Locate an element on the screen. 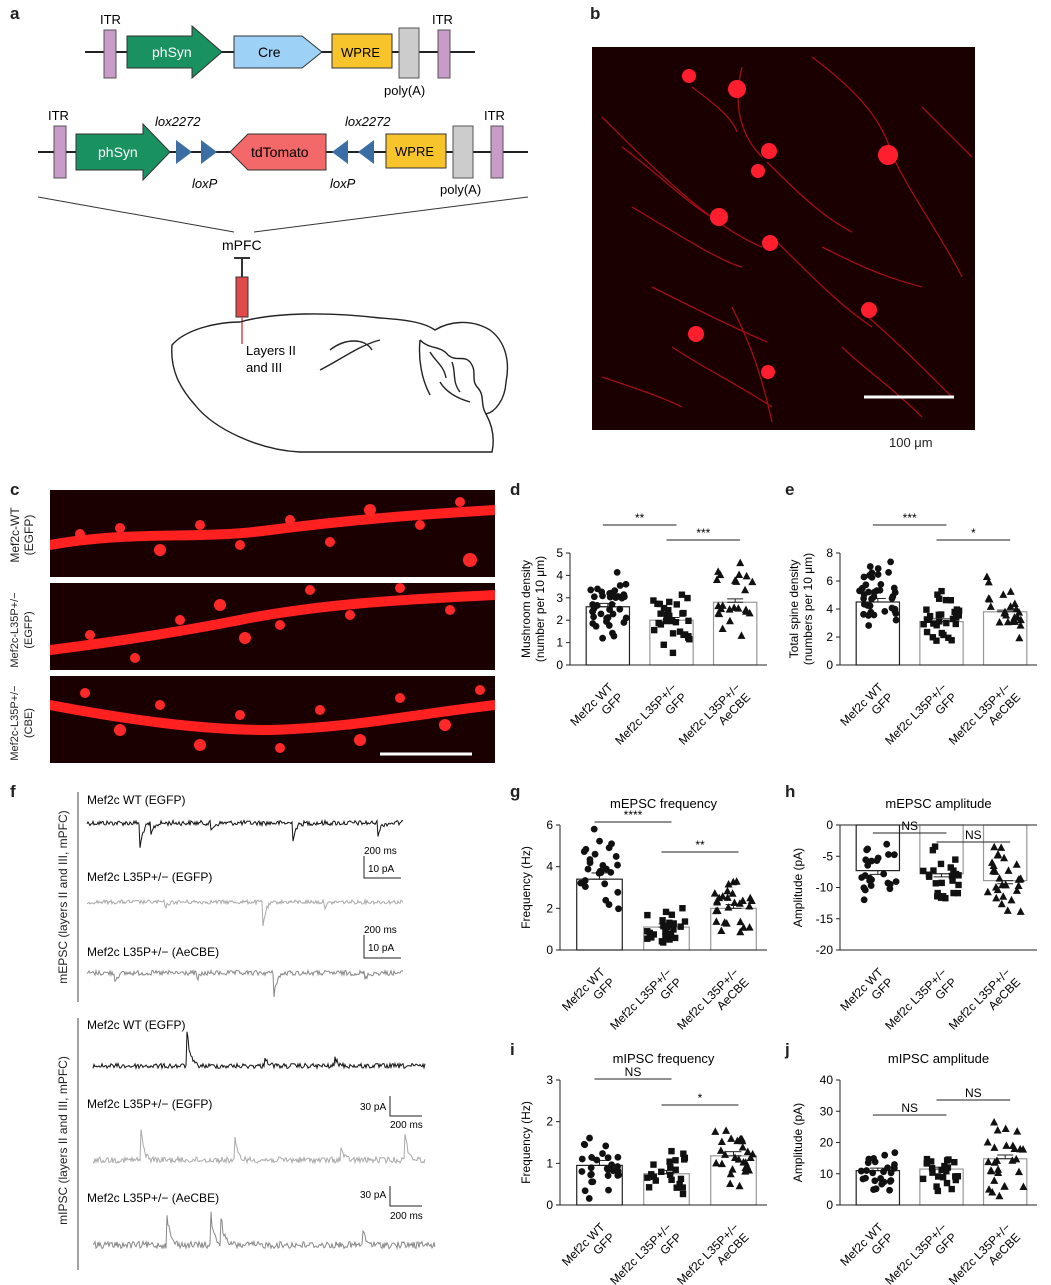 The height and width of the screenshot is (1285, 1051). x-tick-label: Mef2c L35P+/−GFP is located at coordinates (645, 997).